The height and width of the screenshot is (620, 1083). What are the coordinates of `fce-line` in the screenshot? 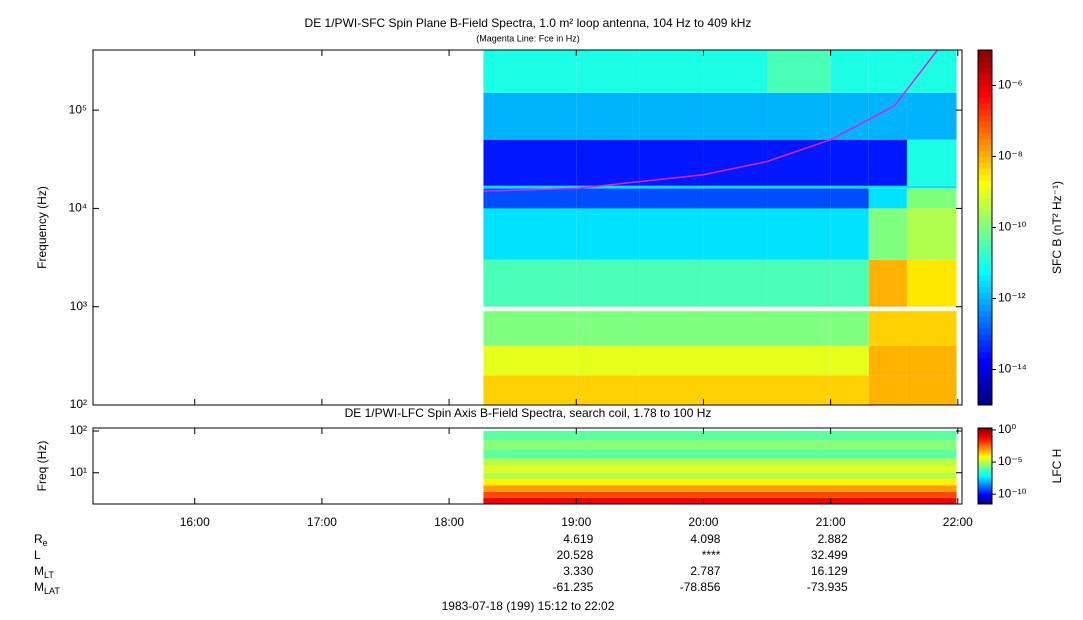 It's located at (711, 120).